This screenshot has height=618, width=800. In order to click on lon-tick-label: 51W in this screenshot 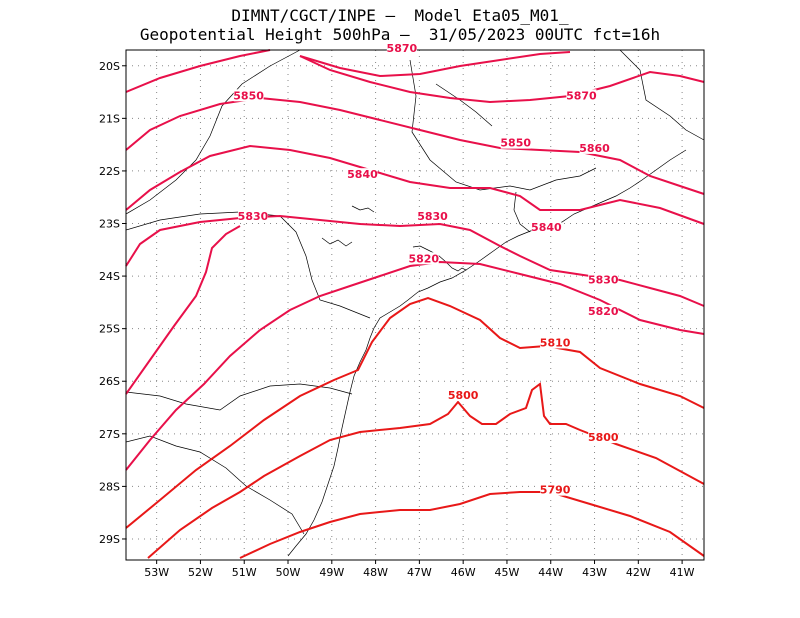, I will do `click(244, 572)`.